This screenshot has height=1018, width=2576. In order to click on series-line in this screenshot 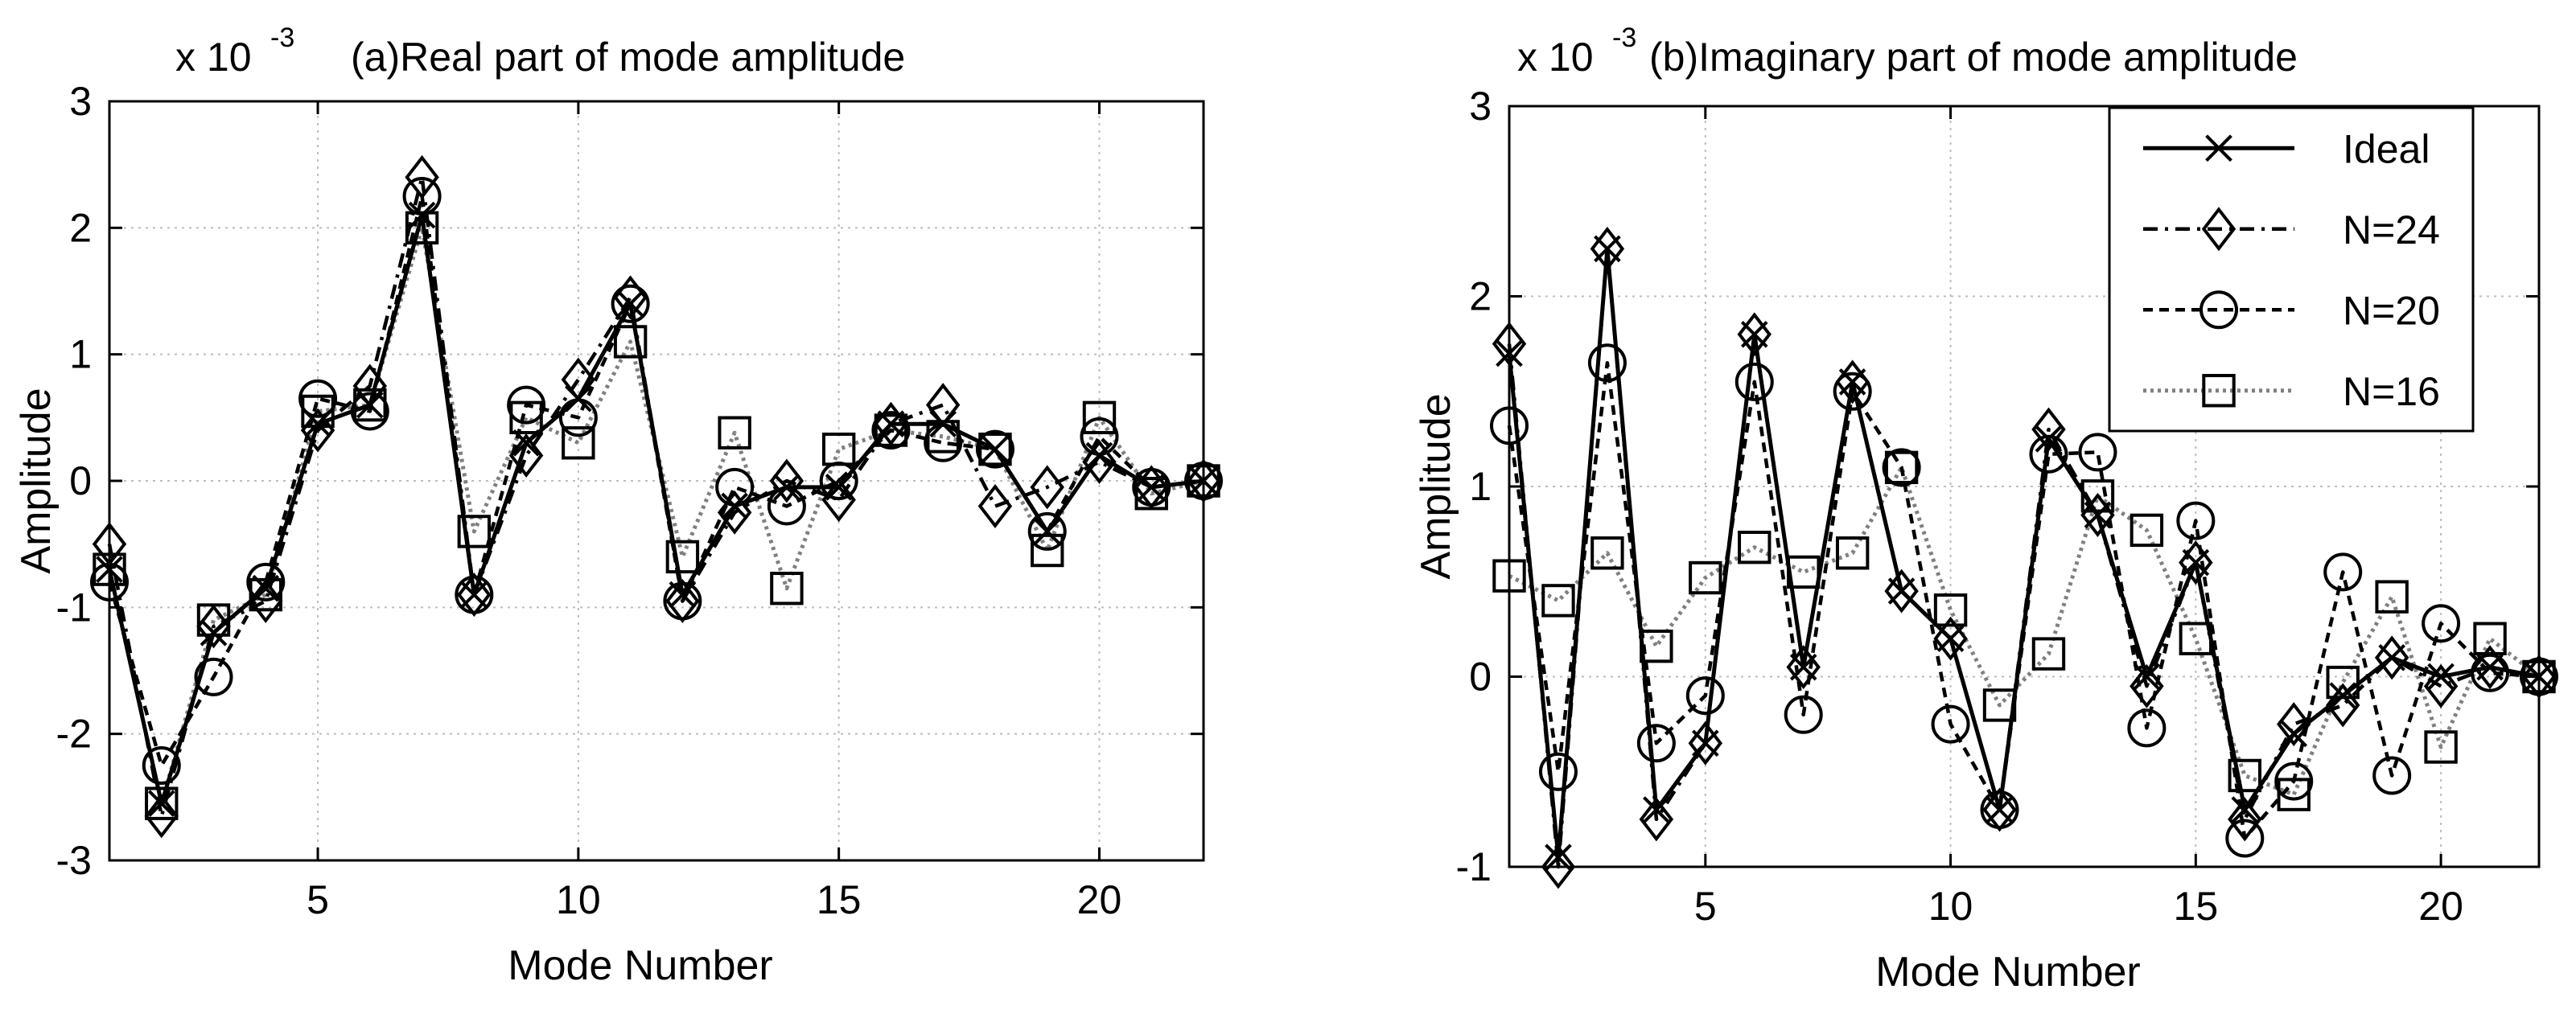, I will do `click(2024, 631)`.